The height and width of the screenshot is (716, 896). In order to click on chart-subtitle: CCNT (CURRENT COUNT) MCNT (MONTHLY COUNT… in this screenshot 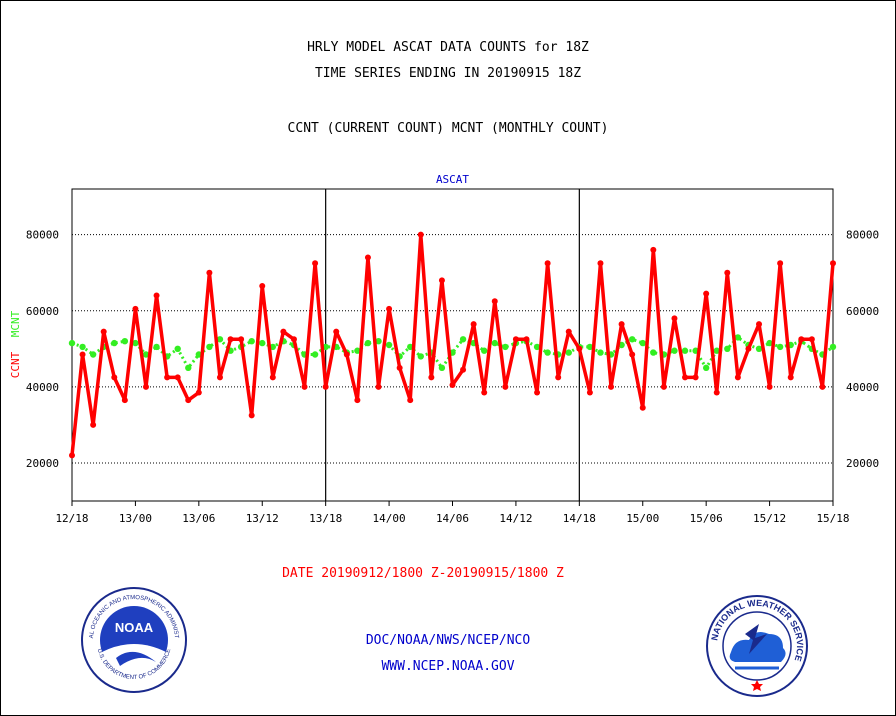, I will do `click(448, 128)`.